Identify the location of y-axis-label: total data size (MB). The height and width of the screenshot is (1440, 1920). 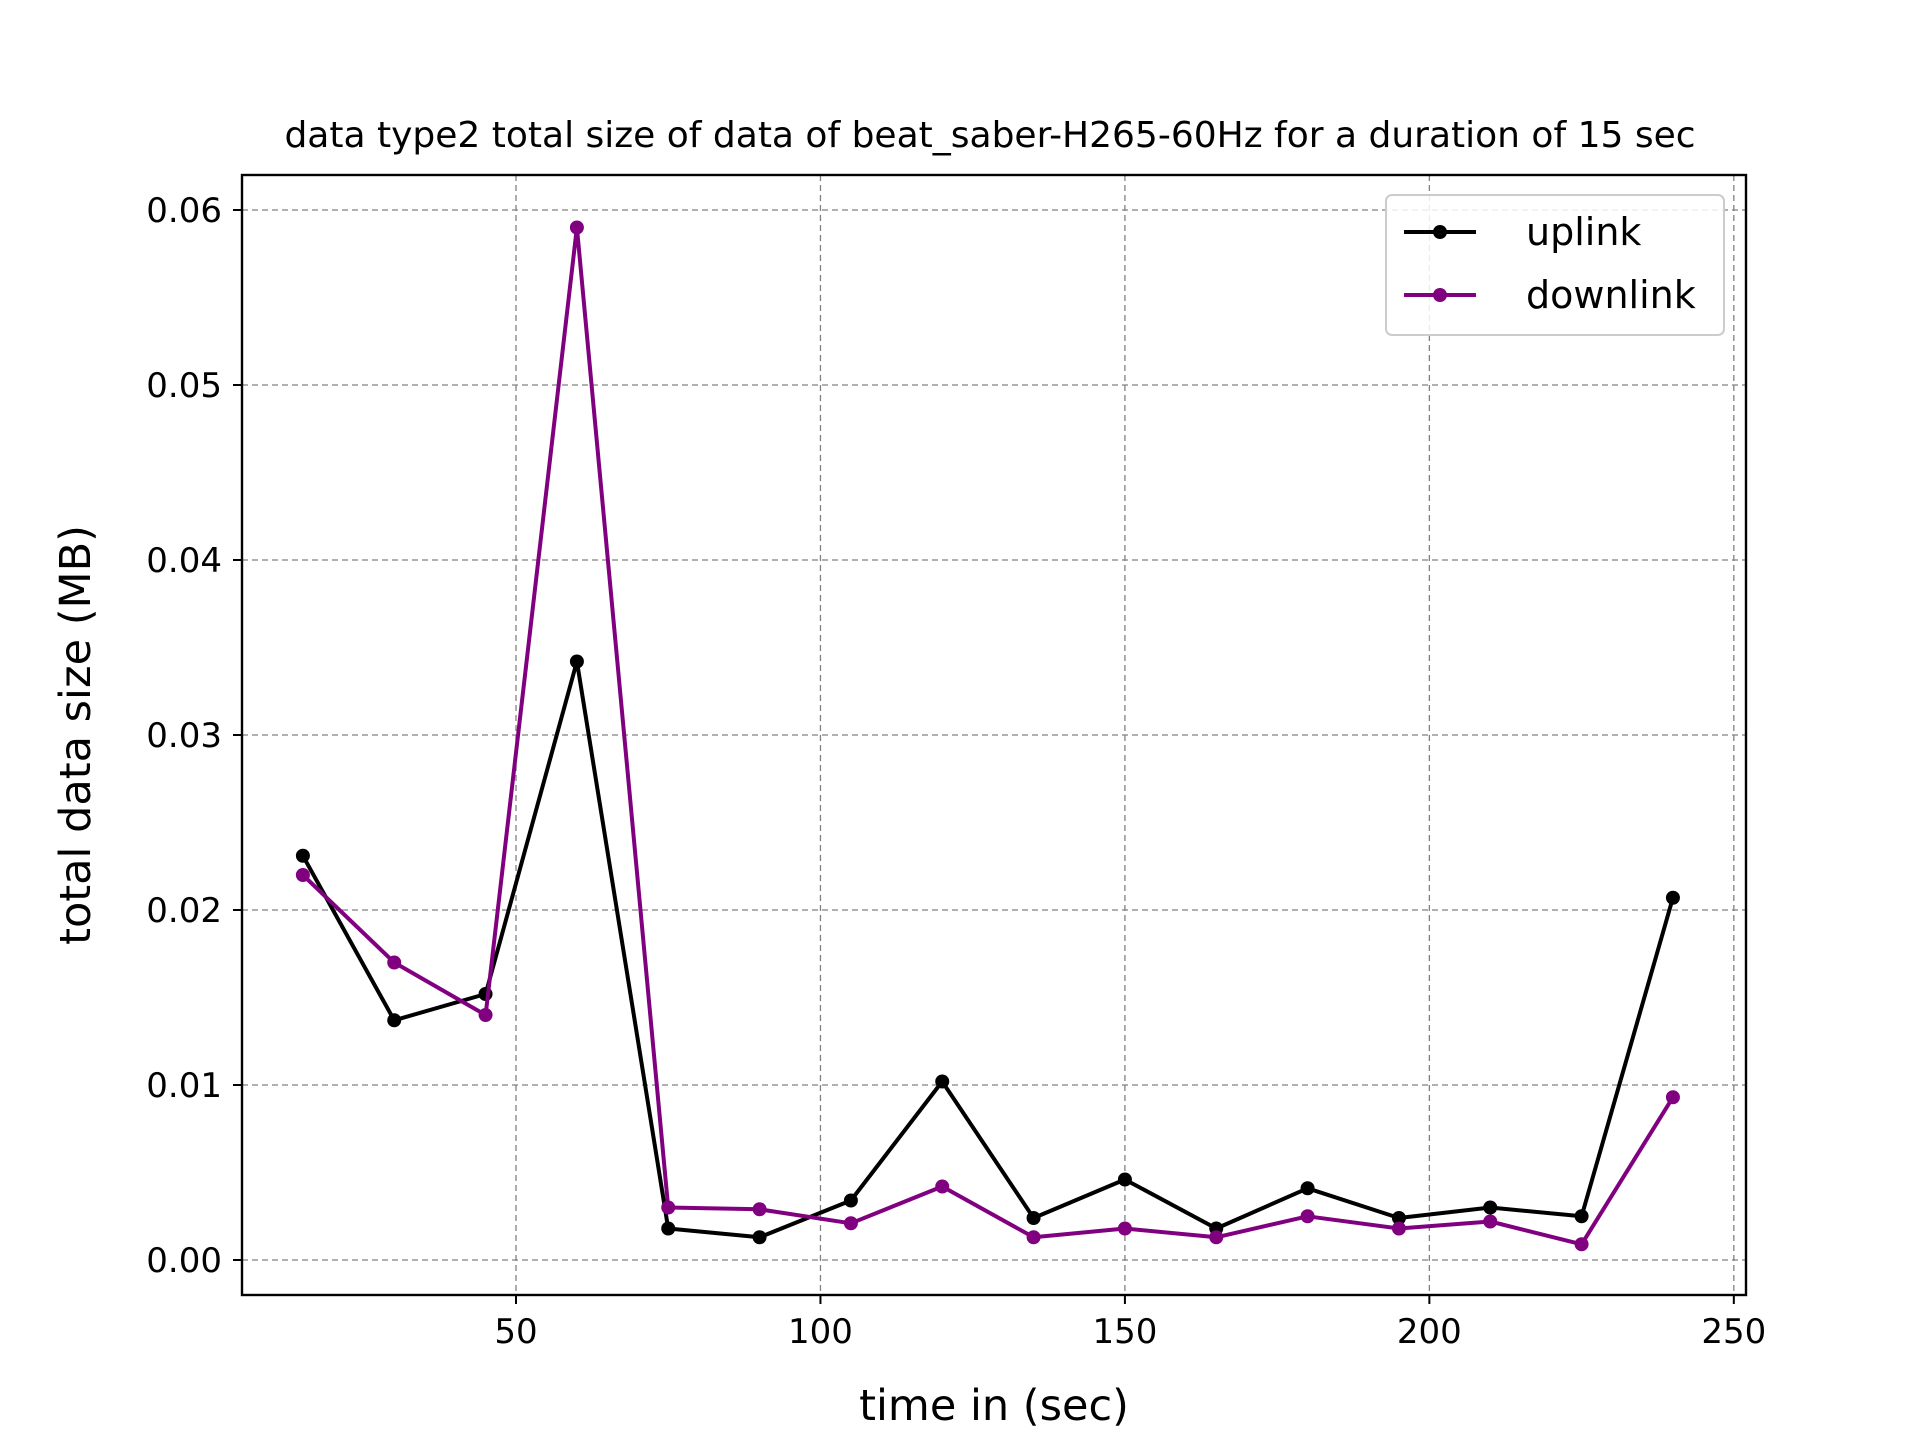
(76, 735).